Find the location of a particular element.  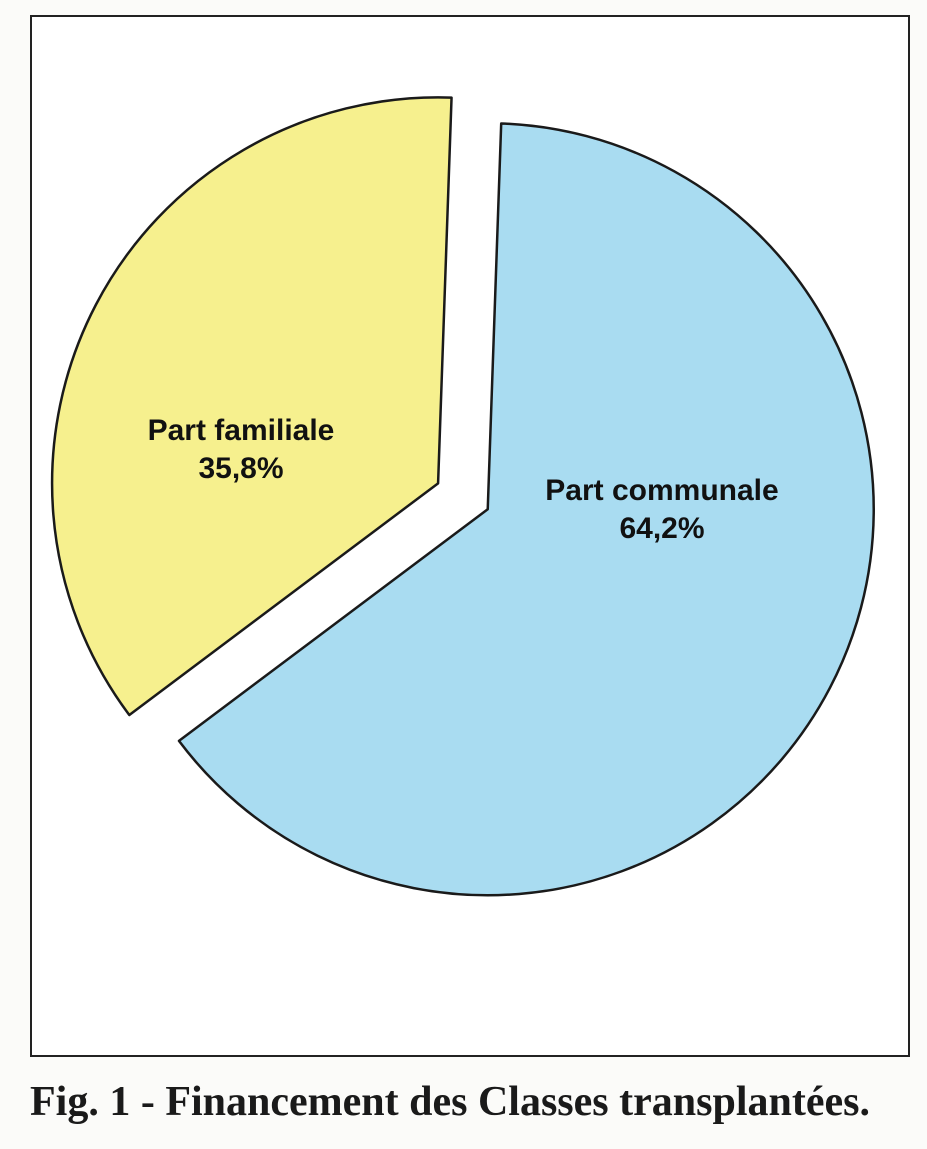

caption-text: Financement des Classes transplantées. is located at coordinates (517, 1102).